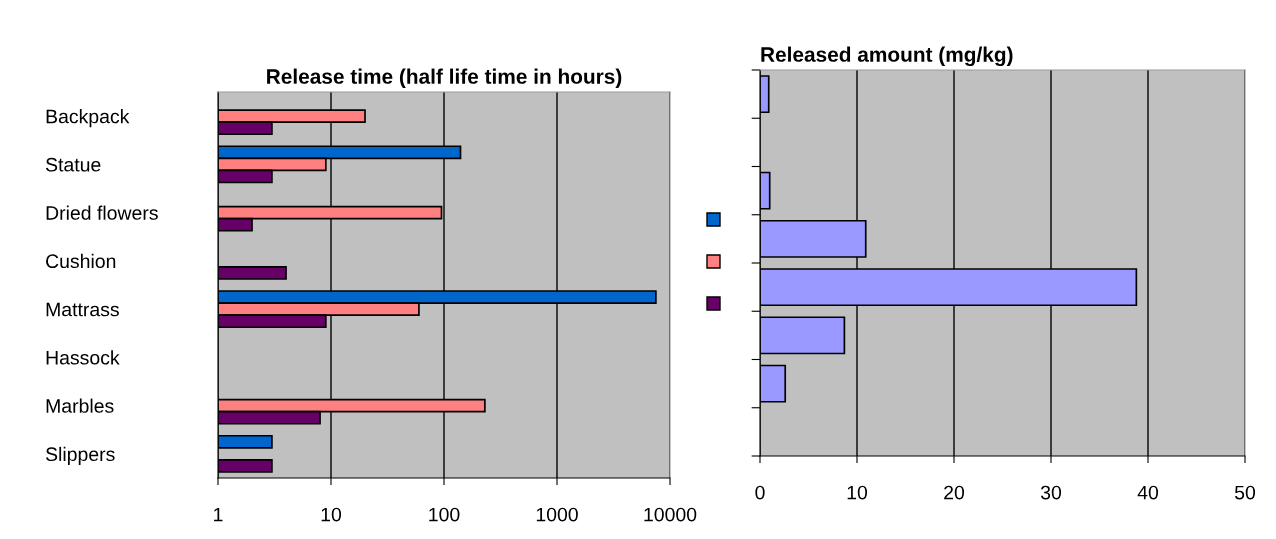 Image resolution: width=1276 pixels, height=539 pixels. I want to click on x-tick-label: 20, so click(954, 492).